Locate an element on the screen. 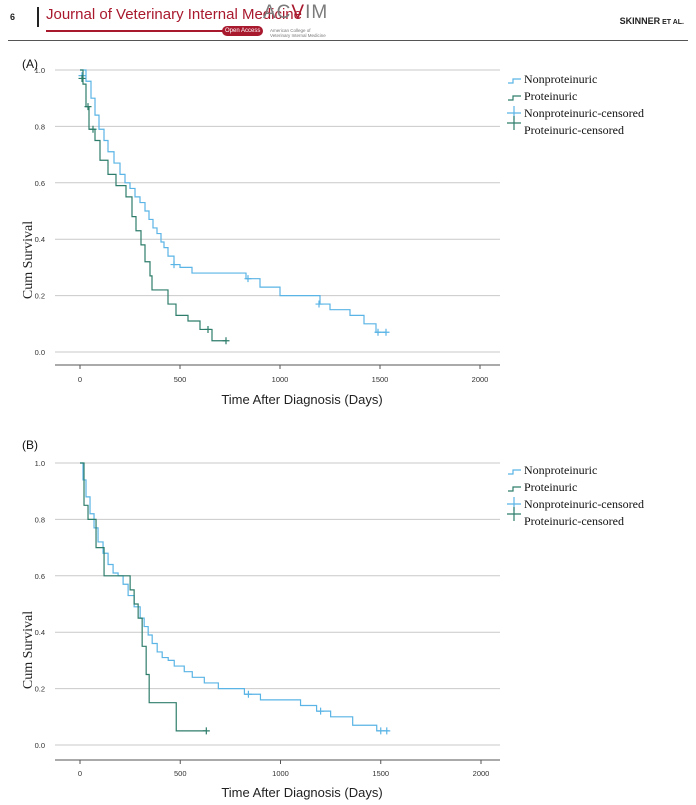  header-divider is located at coordinates (38, 17).